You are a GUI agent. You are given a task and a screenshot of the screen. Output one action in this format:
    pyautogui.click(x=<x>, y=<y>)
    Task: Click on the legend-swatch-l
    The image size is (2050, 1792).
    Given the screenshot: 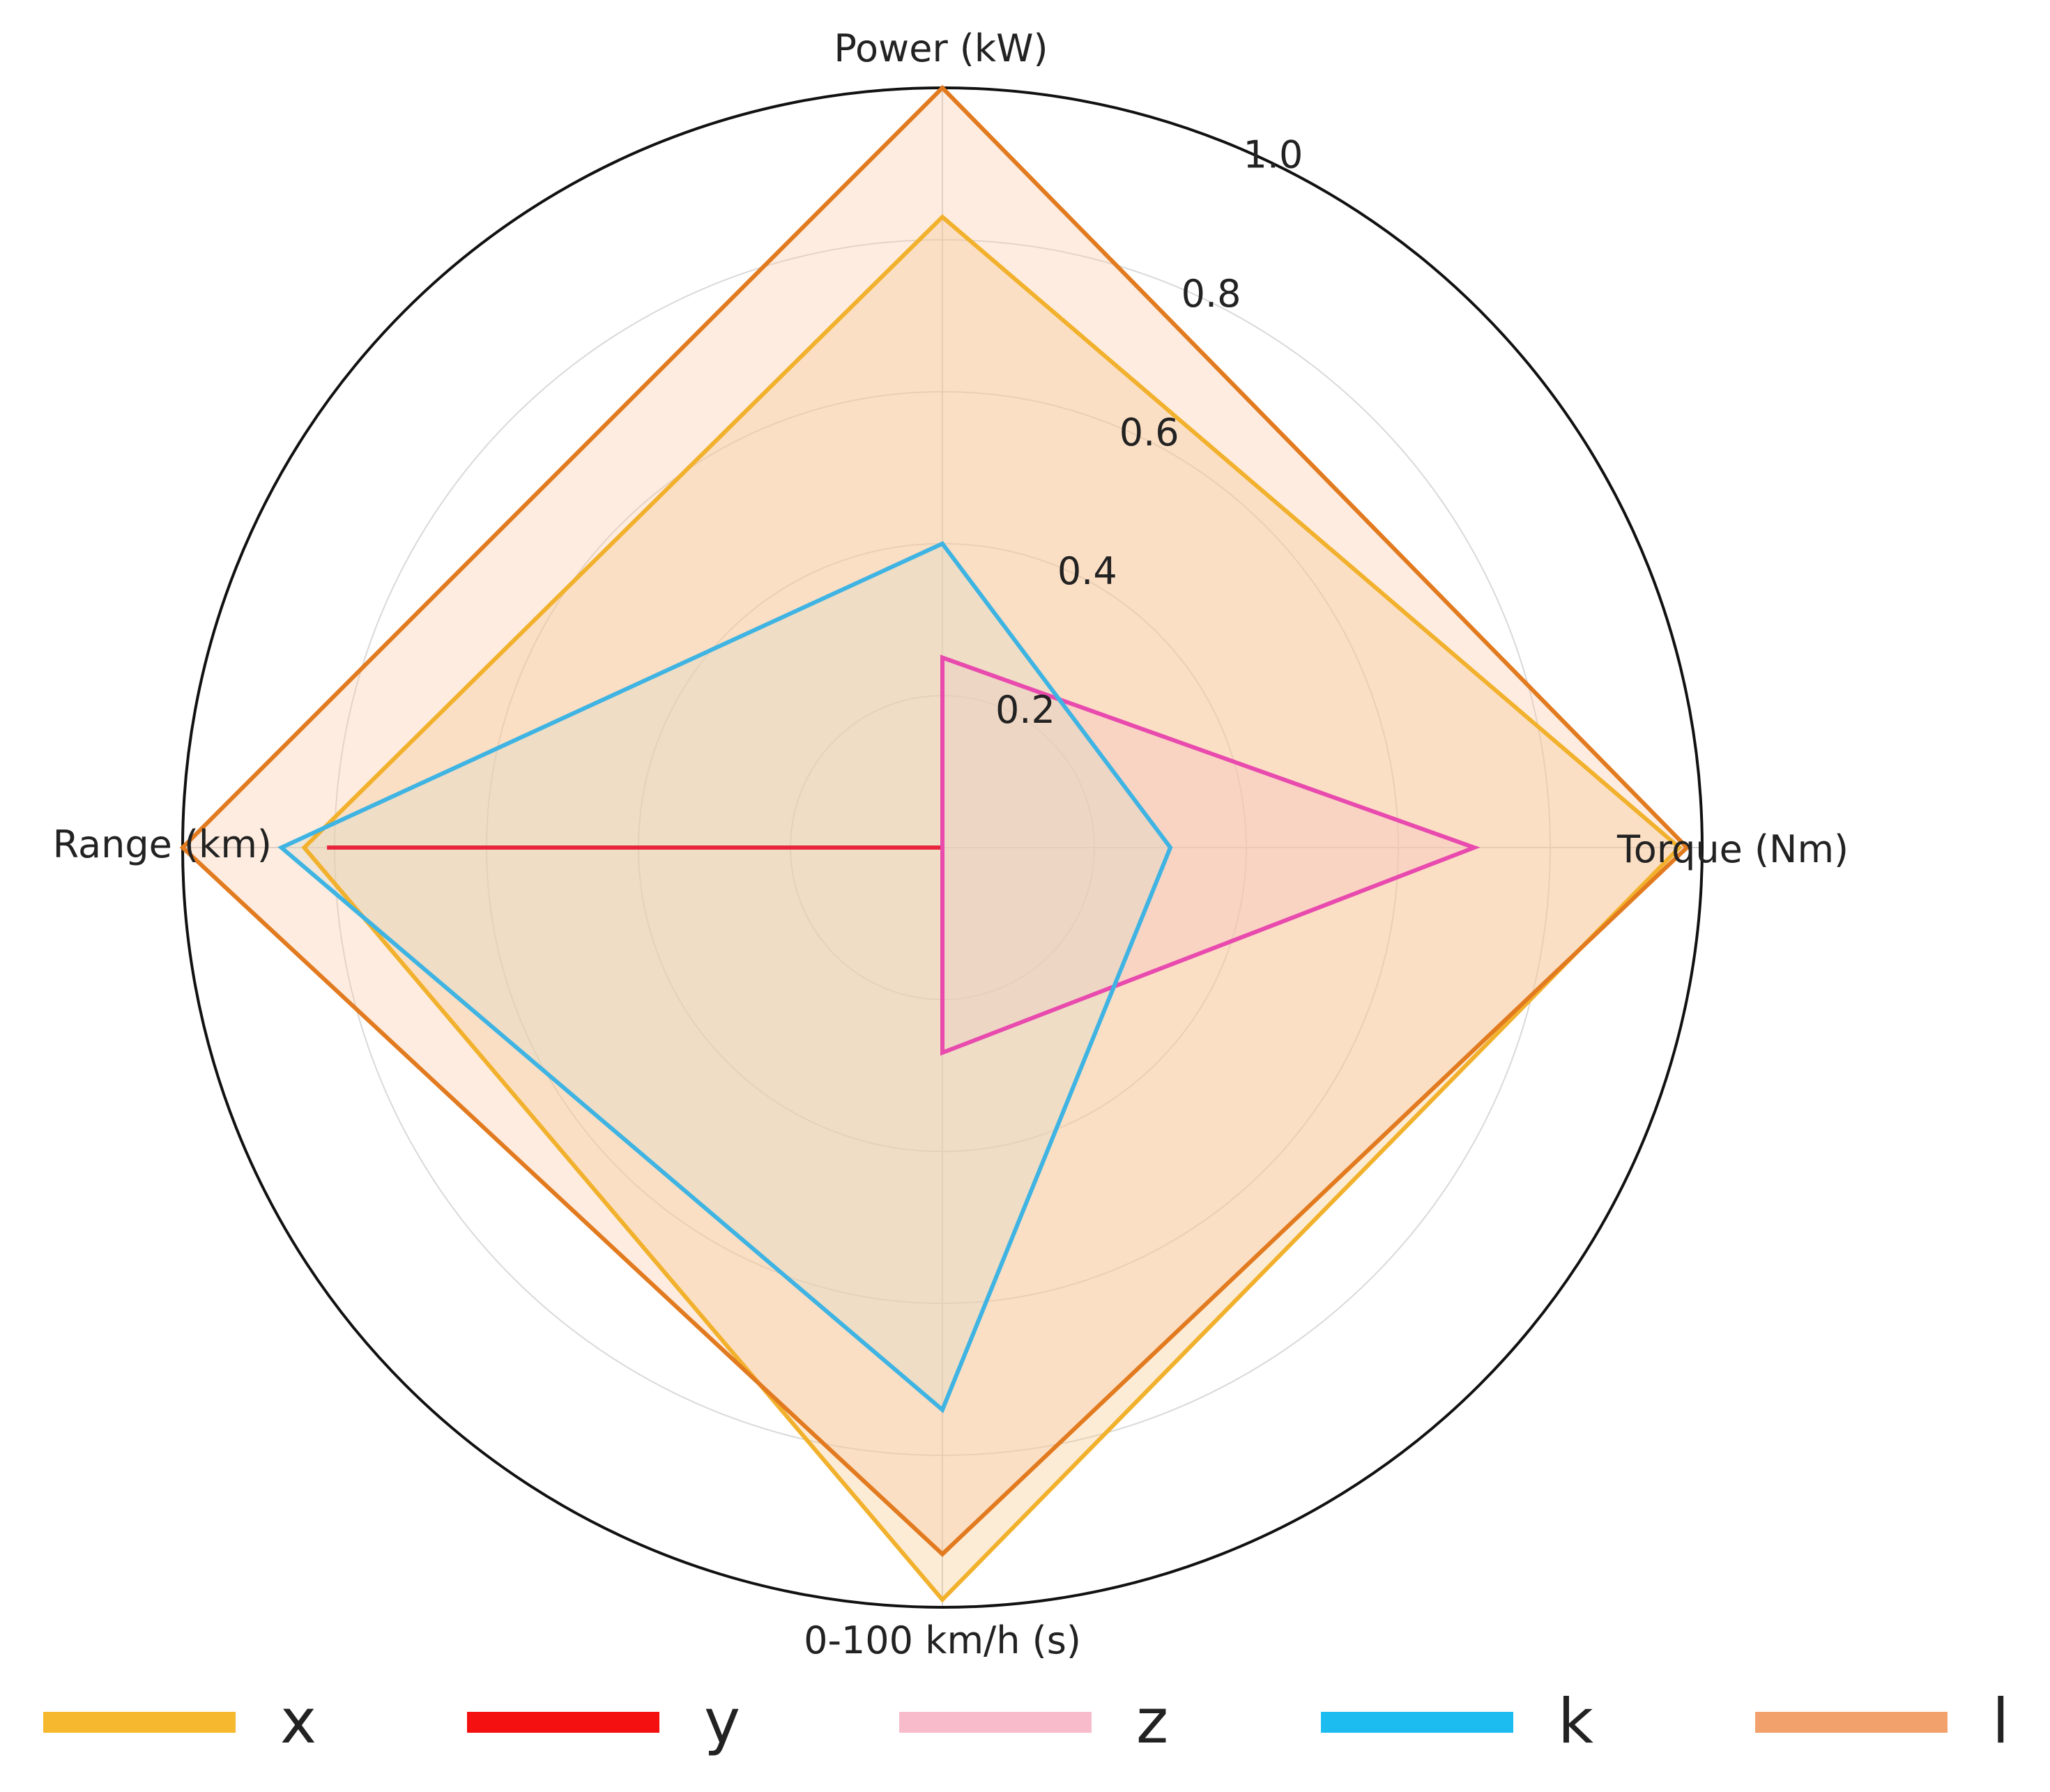 What is the action you would take?
    pyautogui.click(x=1851, y=1722)
    